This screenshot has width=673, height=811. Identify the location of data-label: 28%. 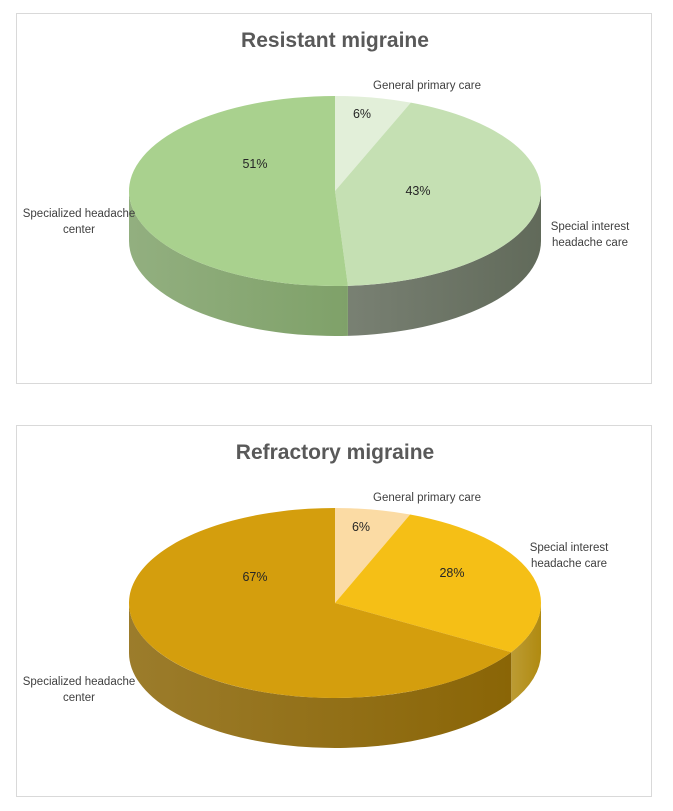
(451, 573).